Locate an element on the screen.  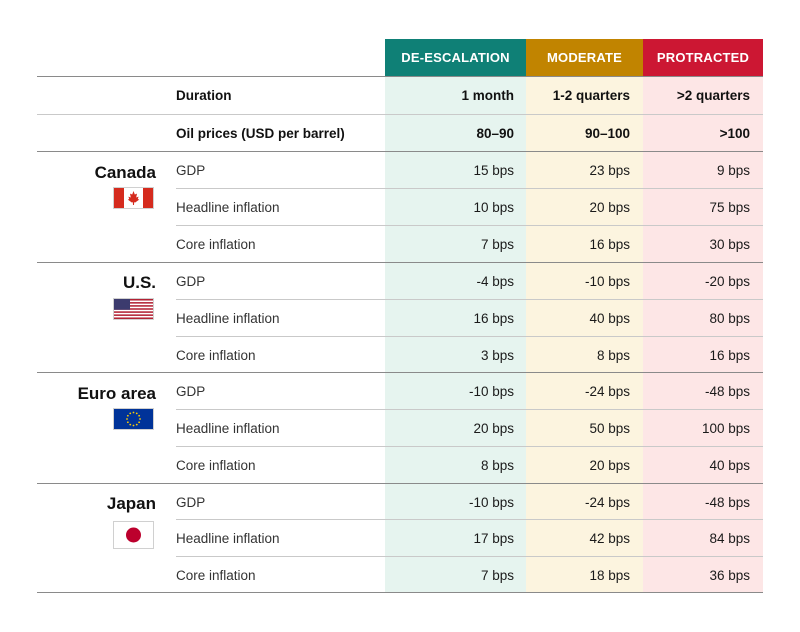
value-moderate: 8 bps is located at coordinates (613, 355).